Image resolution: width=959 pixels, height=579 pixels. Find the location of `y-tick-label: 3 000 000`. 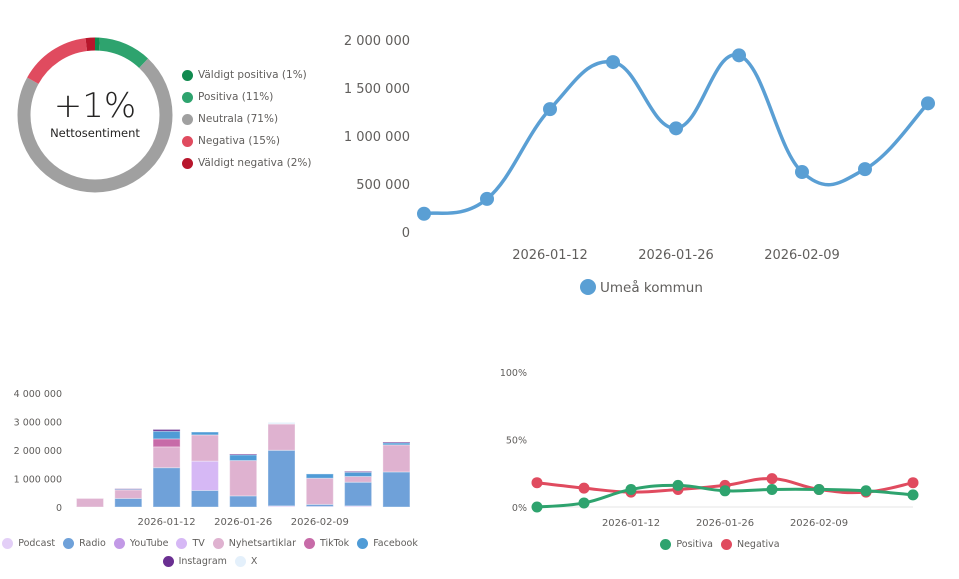

y-tick-label: 3 000 000 is located at coordinates (38, 423).